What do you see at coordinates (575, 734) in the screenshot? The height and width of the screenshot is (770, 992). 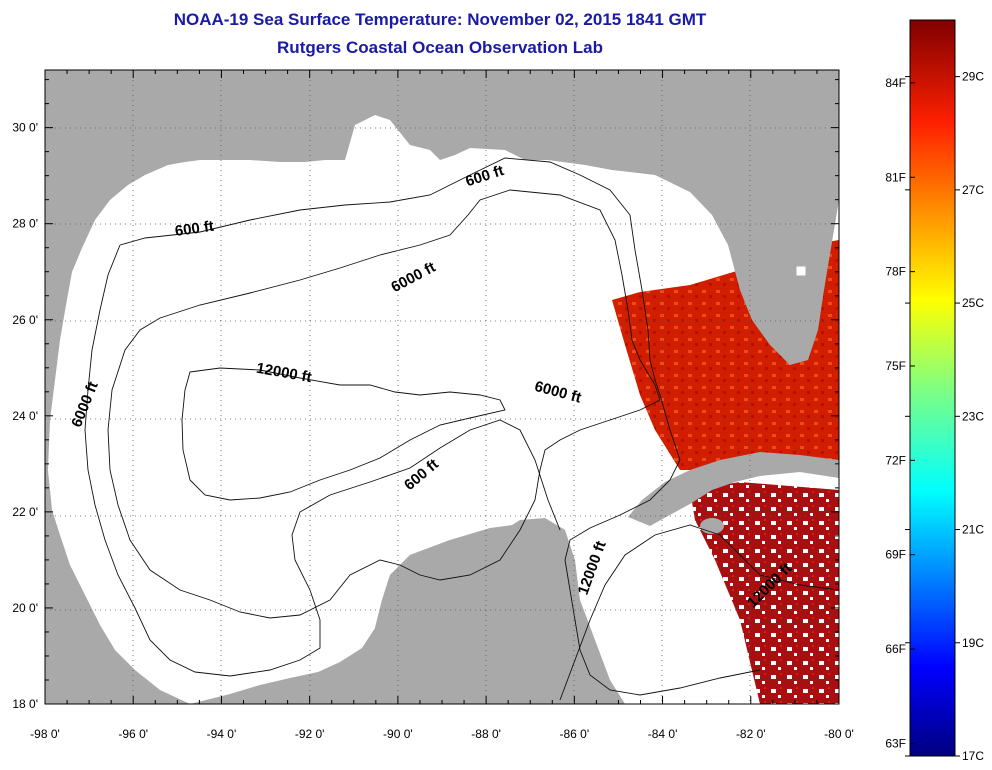 I see `lon-tick-label: -86 0'` at bounding box center [575, 734].